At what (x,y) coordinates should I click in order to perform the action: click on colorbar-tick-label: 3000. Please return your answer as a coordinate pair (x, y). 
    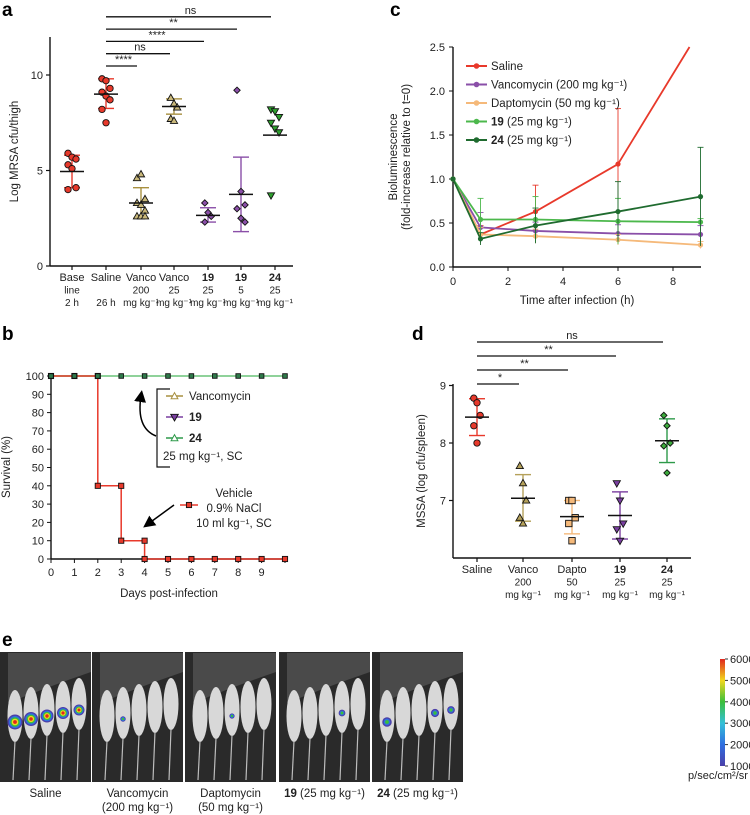
    Looking at the image, I should click on (740, 724).